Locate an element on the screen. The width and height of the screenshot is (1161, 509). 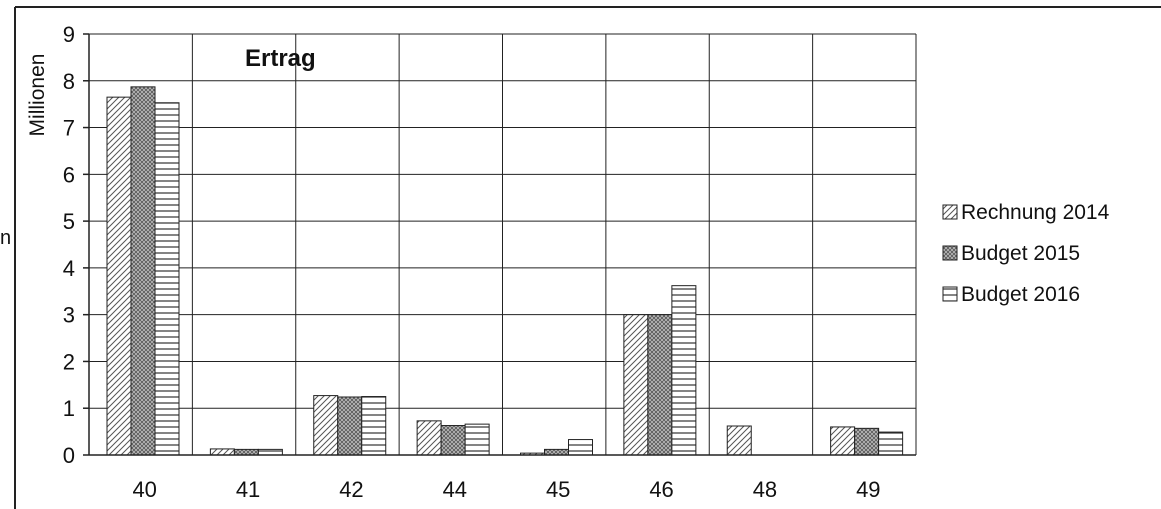
y-ticks: 0 1 2 3 4 5 6 7 8 9 is located at coordinates (76, 245).